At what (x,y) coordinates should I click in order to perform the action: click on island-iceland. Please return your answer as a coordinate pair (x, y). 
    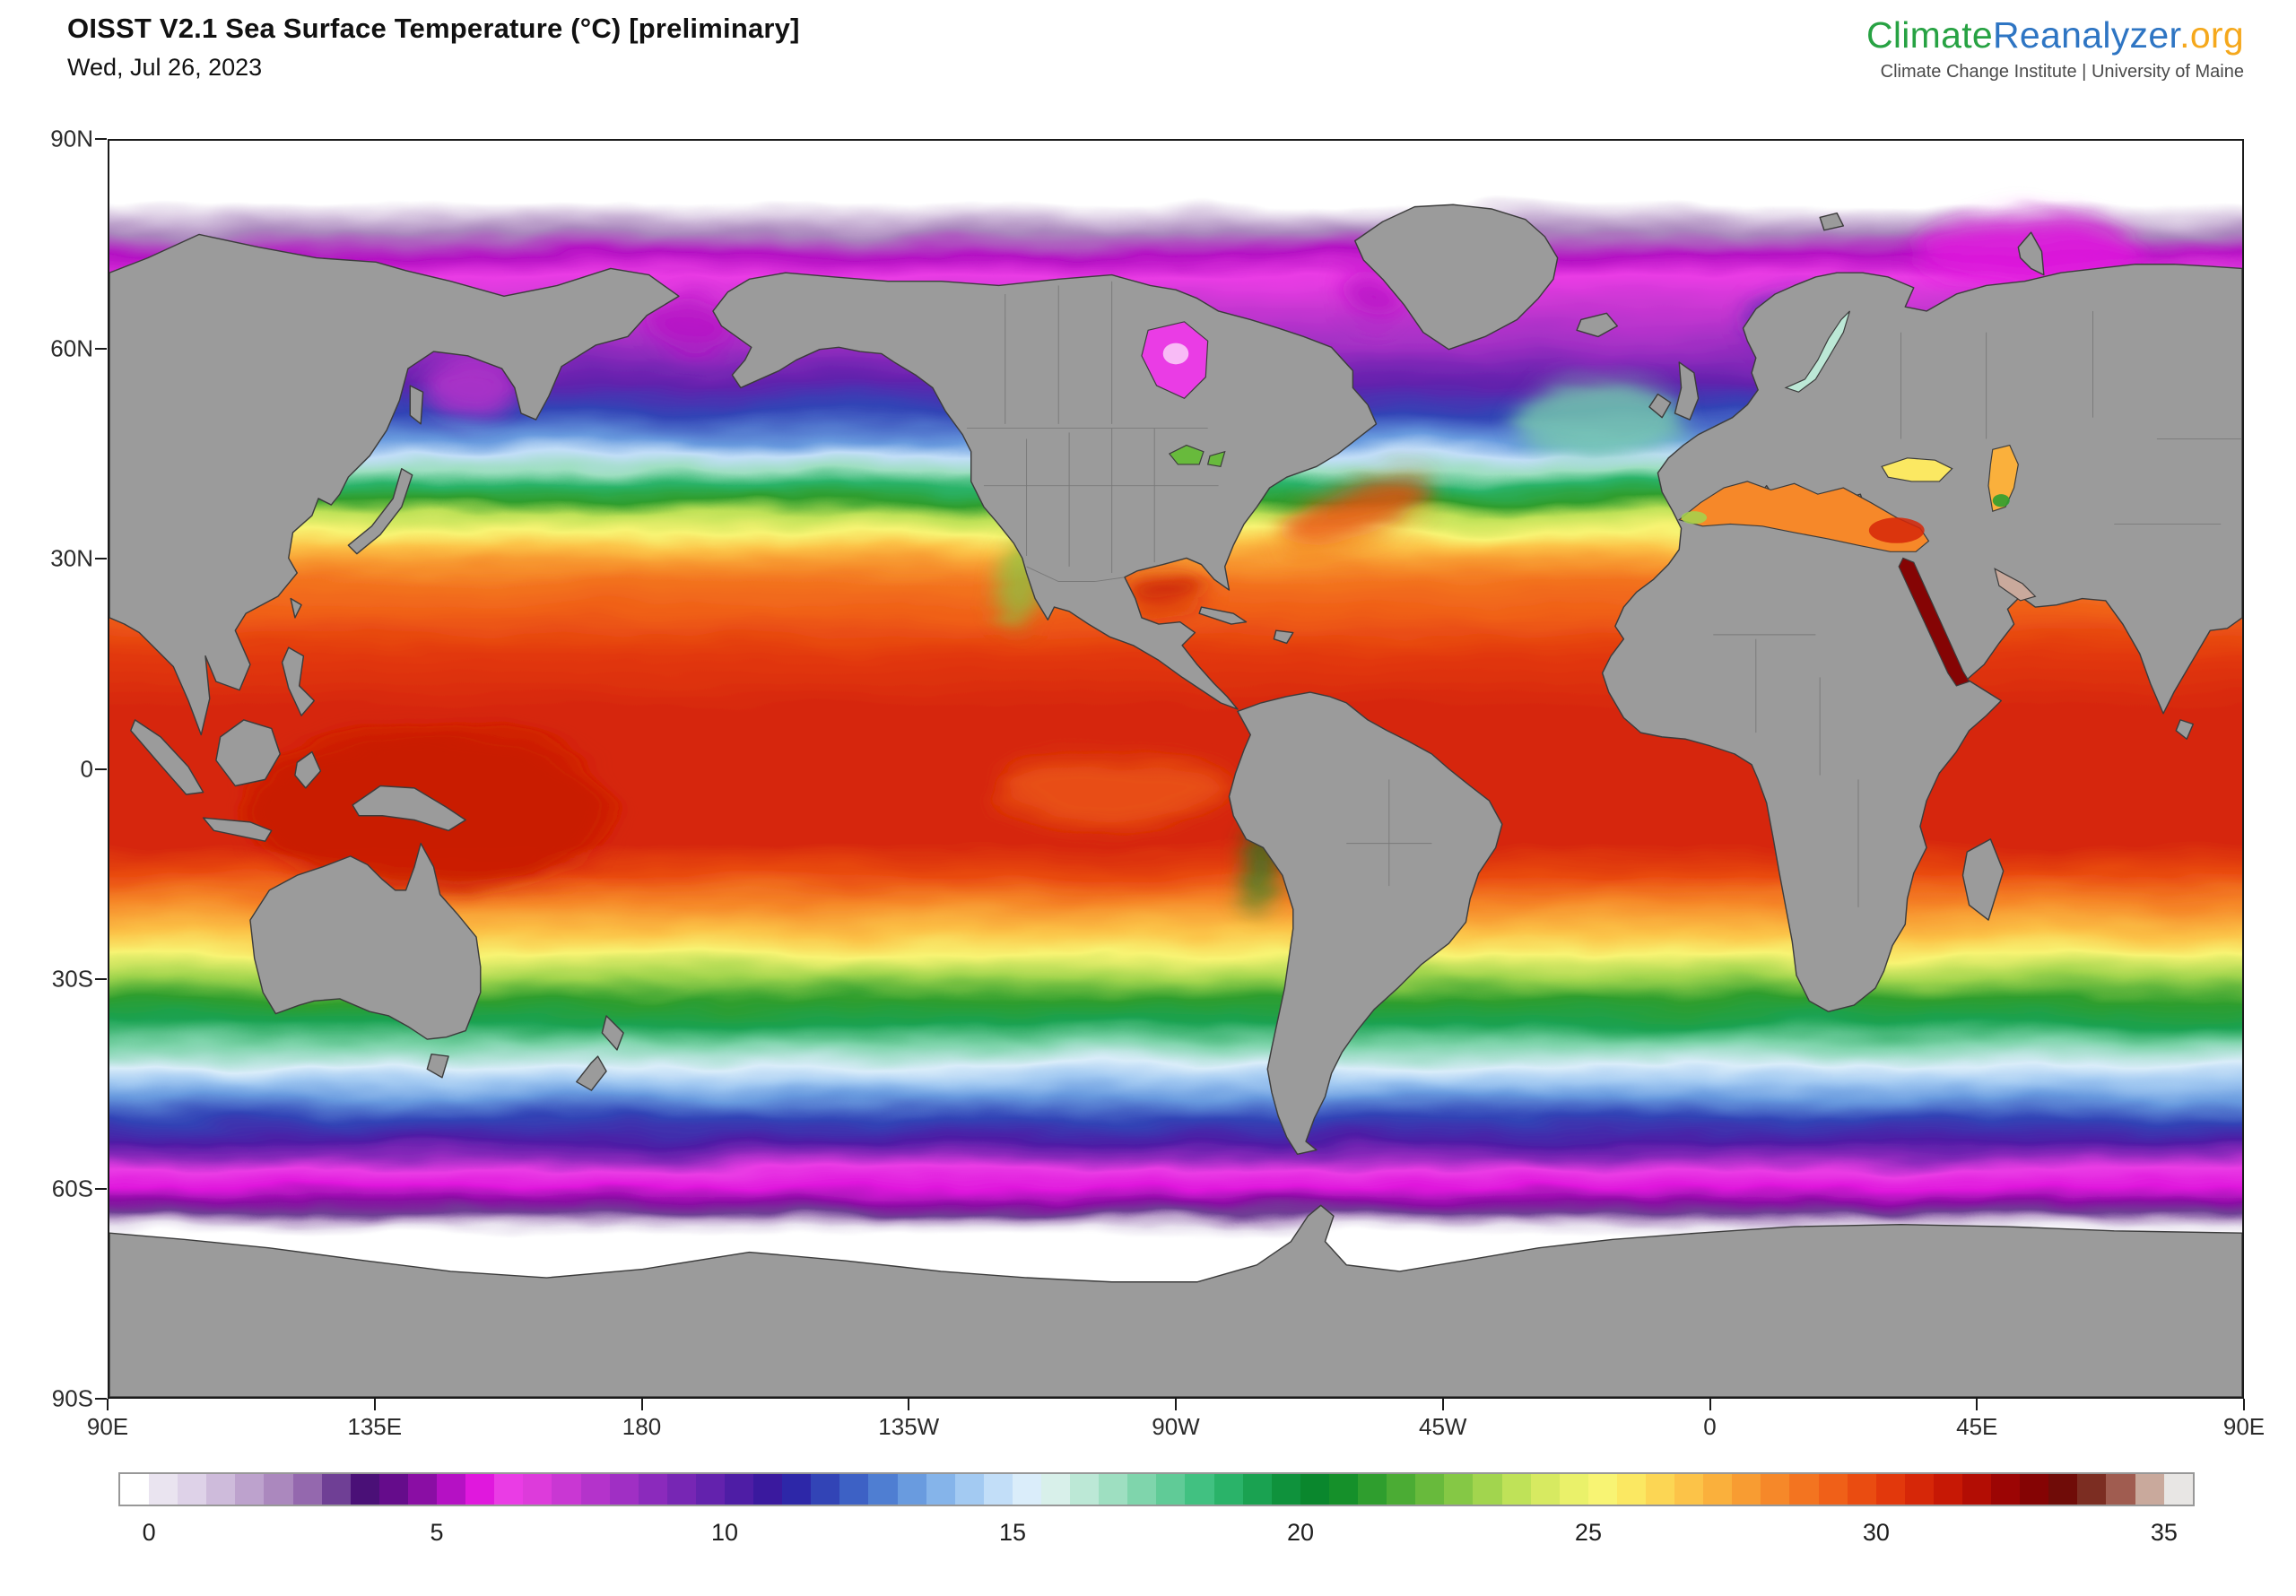
    Looking at the image, I should click on (1597, 325).